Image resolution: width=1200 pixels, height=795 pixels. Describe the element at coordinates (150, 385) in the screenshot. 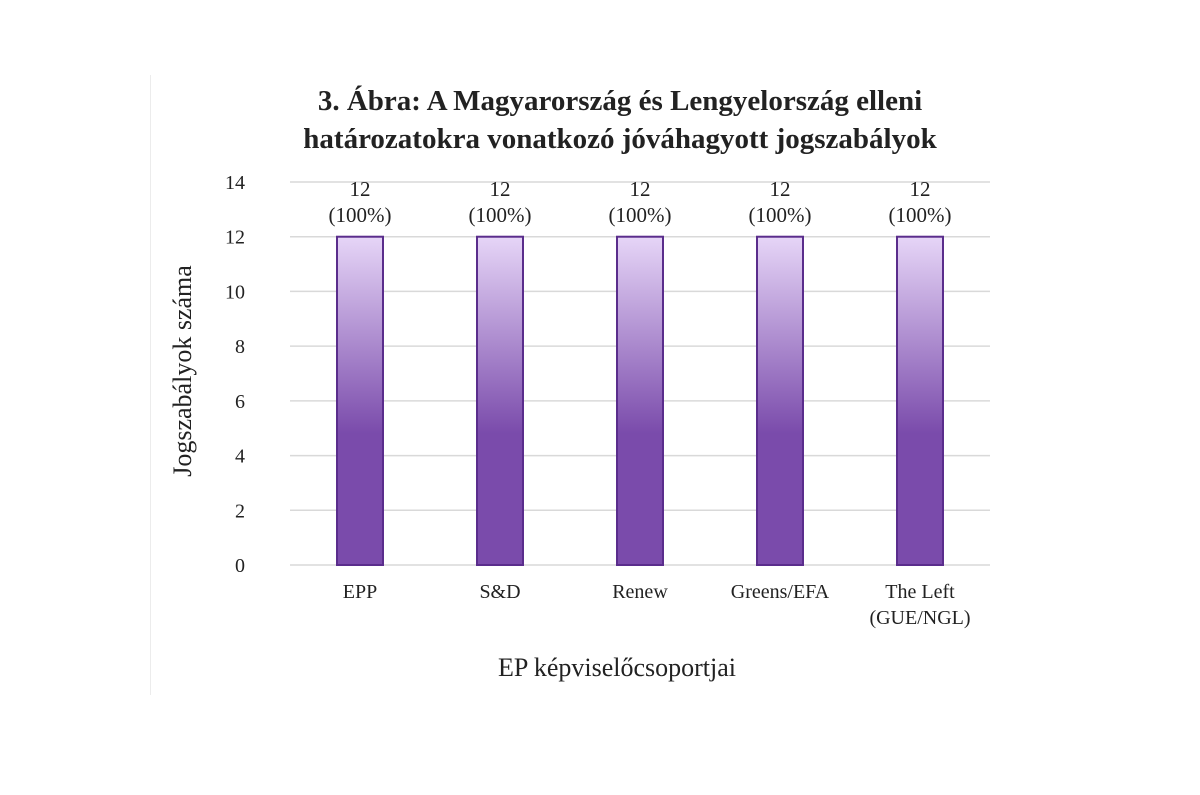

I see `figure-frame-line` at that location.